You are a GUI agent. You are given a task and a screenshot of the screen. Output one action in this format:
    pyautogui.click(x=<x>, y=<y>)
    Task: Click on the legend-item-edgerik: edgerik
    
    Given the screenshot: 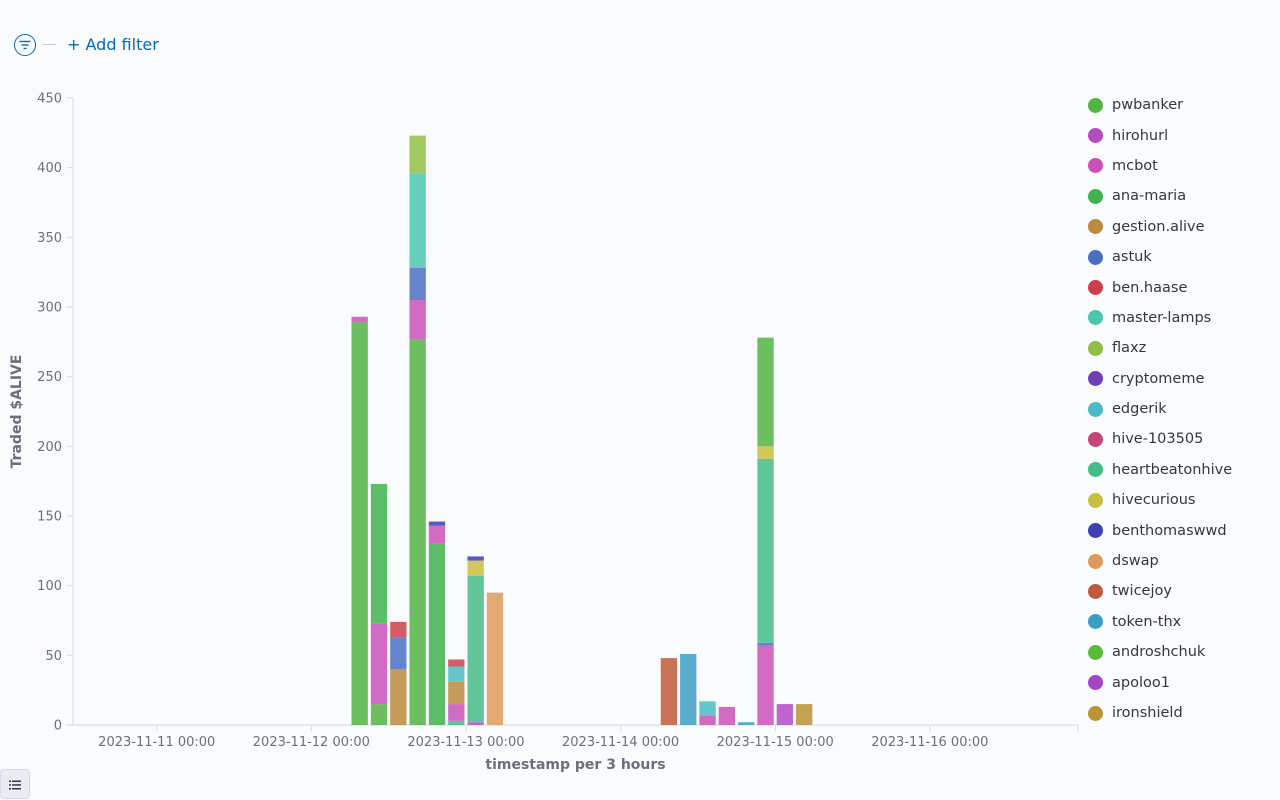 What is the action you would take?
    pyautogui.click(x=1183, y=409)
    